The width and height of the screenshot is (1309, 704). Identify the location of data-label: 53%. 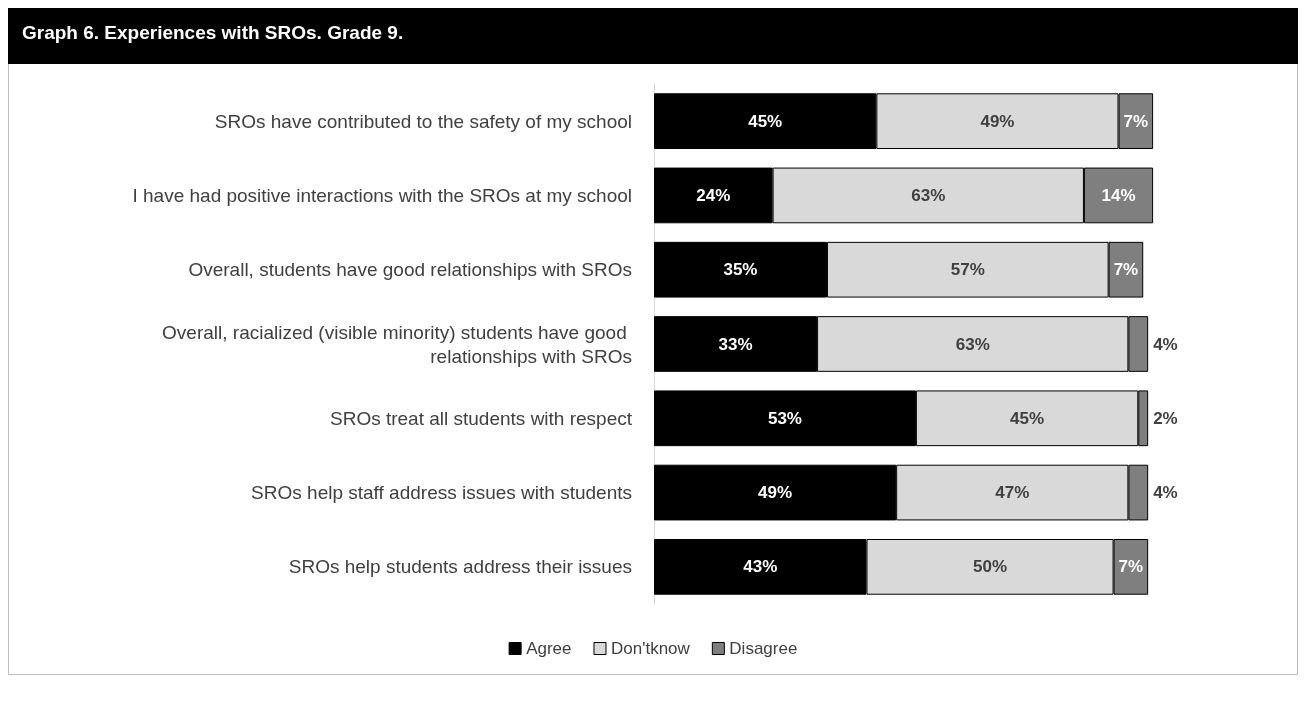
(784, 418).